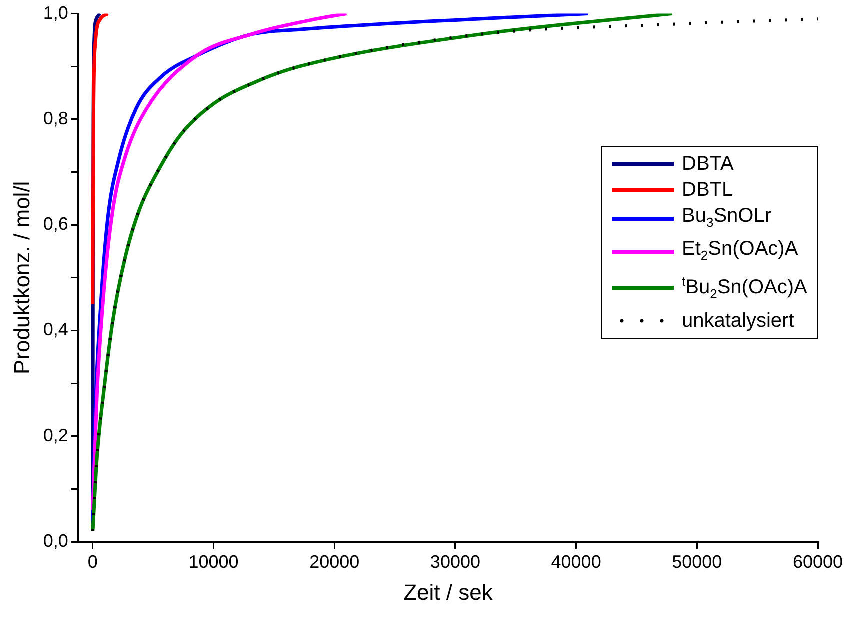  Describe the element at coordinates (708, 164) in the screenshot. I see `legend-label: DBTA` at that location.